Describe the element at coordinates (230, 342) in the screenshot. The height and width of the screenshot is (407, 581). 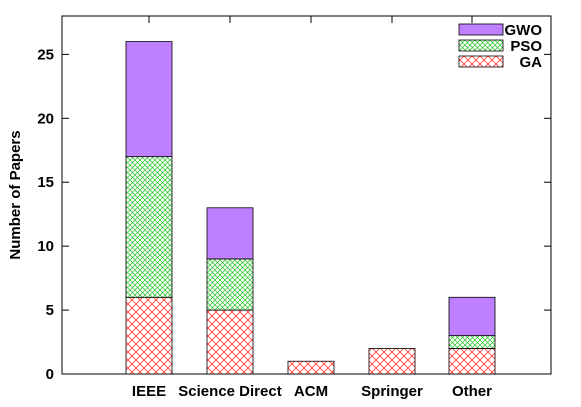
I see `bar-ga-science-direct` at that location.